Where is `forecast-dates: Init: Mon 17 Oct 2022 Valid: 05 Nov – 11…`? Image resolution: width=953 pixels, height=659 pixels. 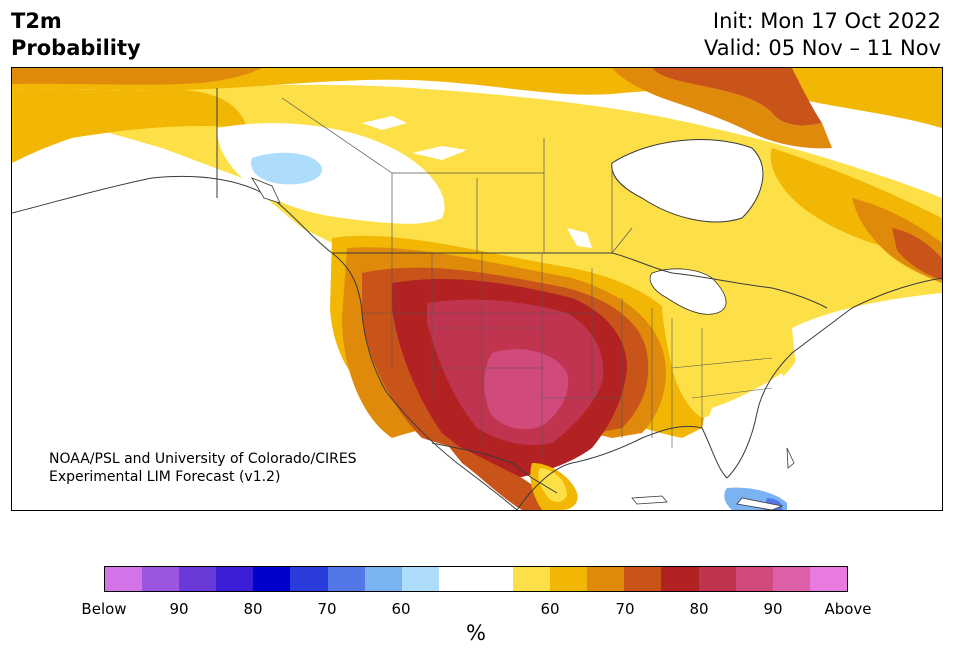 forecast-dates: Init: Mon 17 Oct 2022 Valid: 05 Nov – 11… is located at coordinates (822, 35).